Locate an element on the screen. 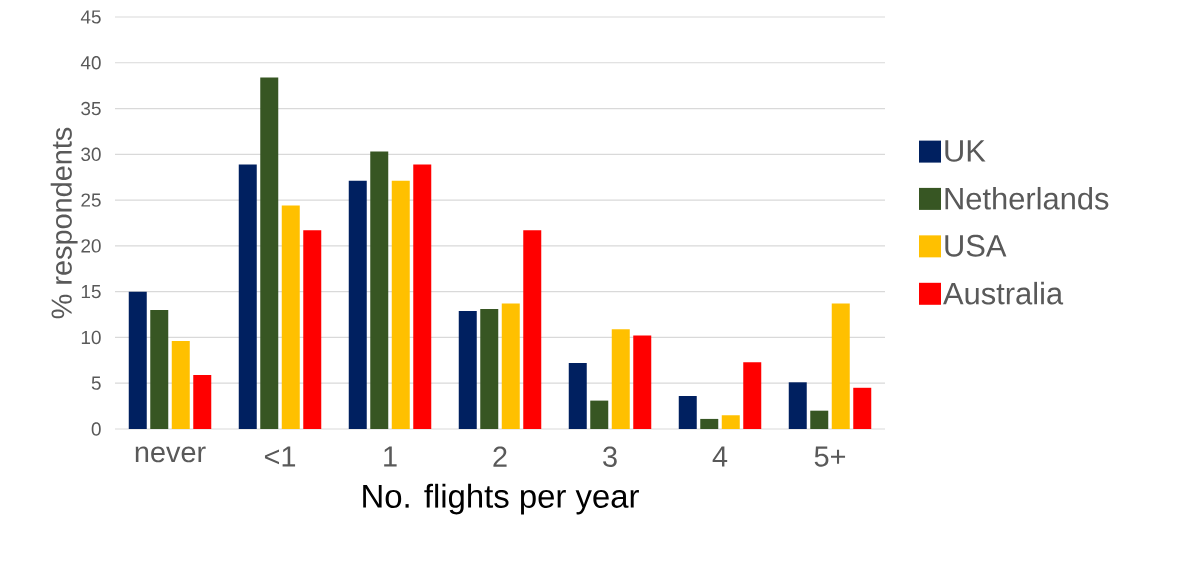 This screenshot has height=567, width=1199. x-tick-label: 1 is located at coordinates (390, 456).